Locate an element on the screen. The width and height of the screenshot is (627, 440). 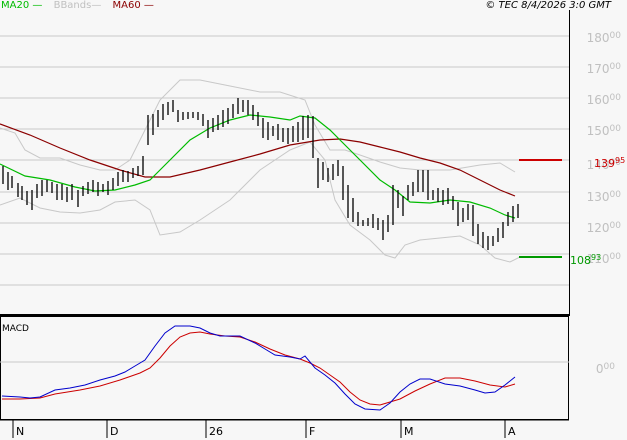
x-label-26: 26 is located at coordinates (216, 431).